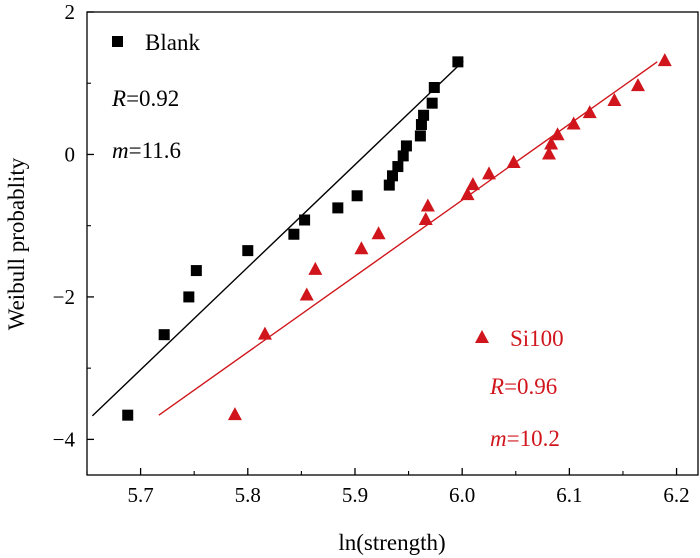 This screenshot has height=558, width=700. Describe the element at coordinates (391, 542) in the screenshot. I see `x-axis-title: ln(strength)` at that location.